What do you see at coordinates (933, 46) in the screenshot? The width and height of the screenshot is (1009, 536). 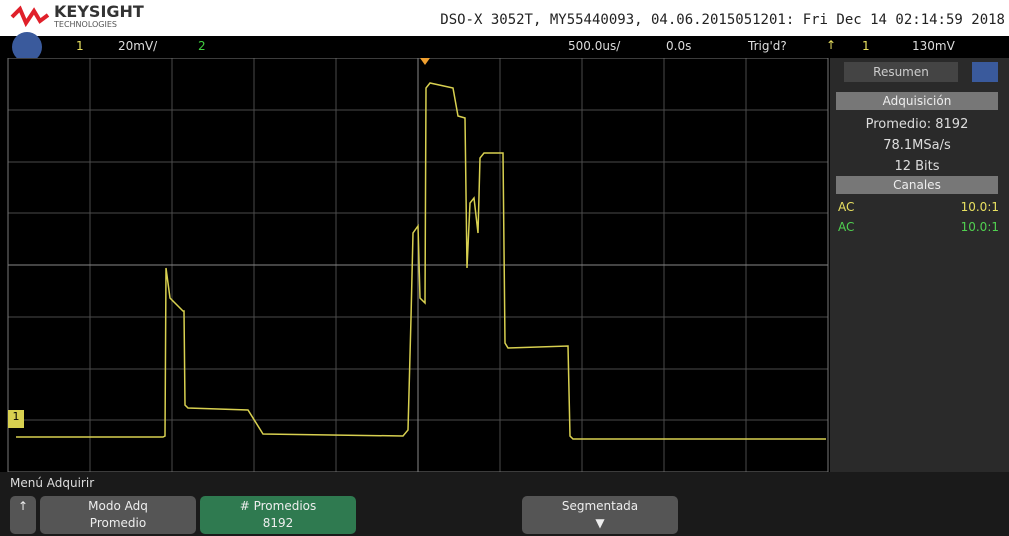 I see `trigger-level: 130mV` at bounding box center [933, 46].